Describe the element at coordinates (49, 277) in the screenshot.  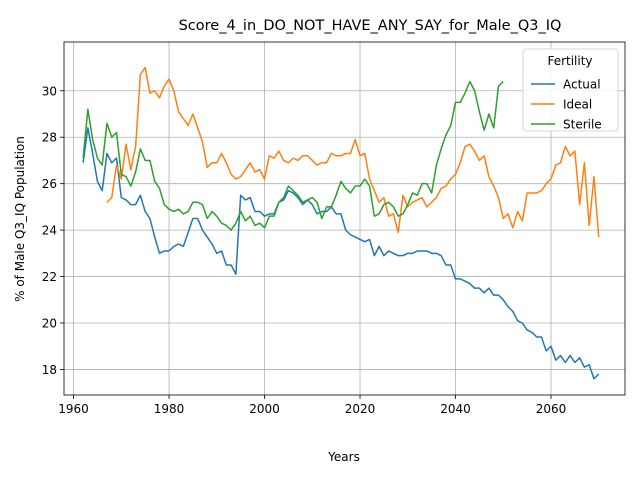
I see `y-tick-label: 22` at that location.